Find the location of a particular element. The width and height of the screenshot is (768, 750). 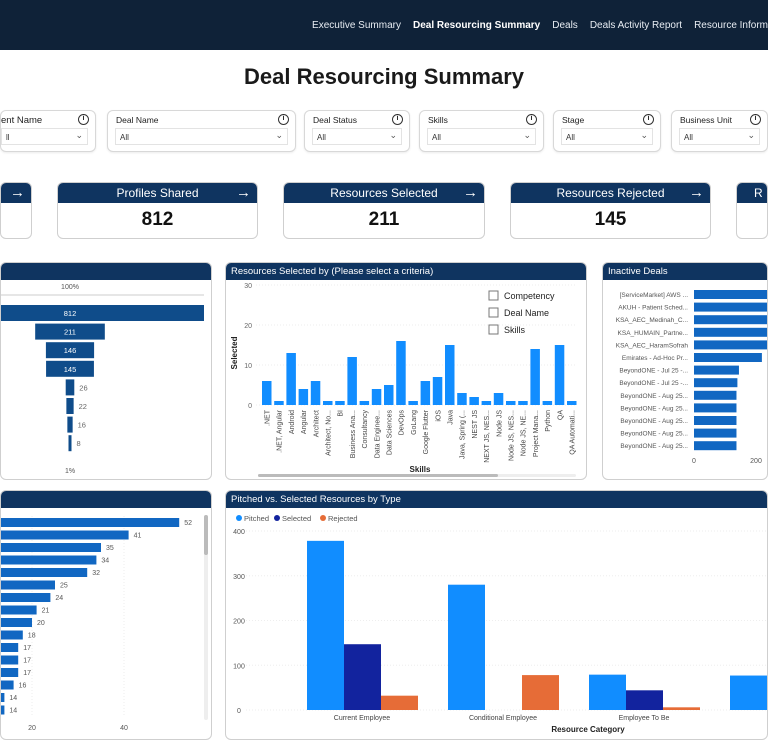

y-tick-label: 0 is located at coordinates (239, 711).